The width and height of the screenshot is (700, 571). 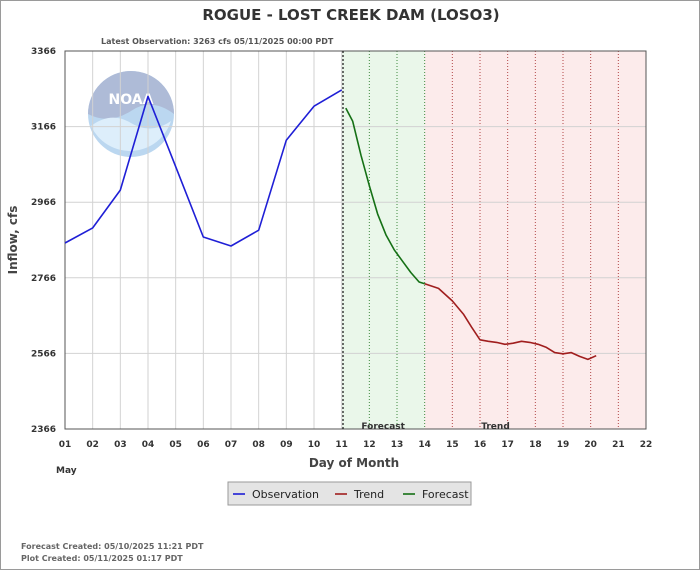 I want to click on x-tick-label: 20, so click(x=590, y=445).